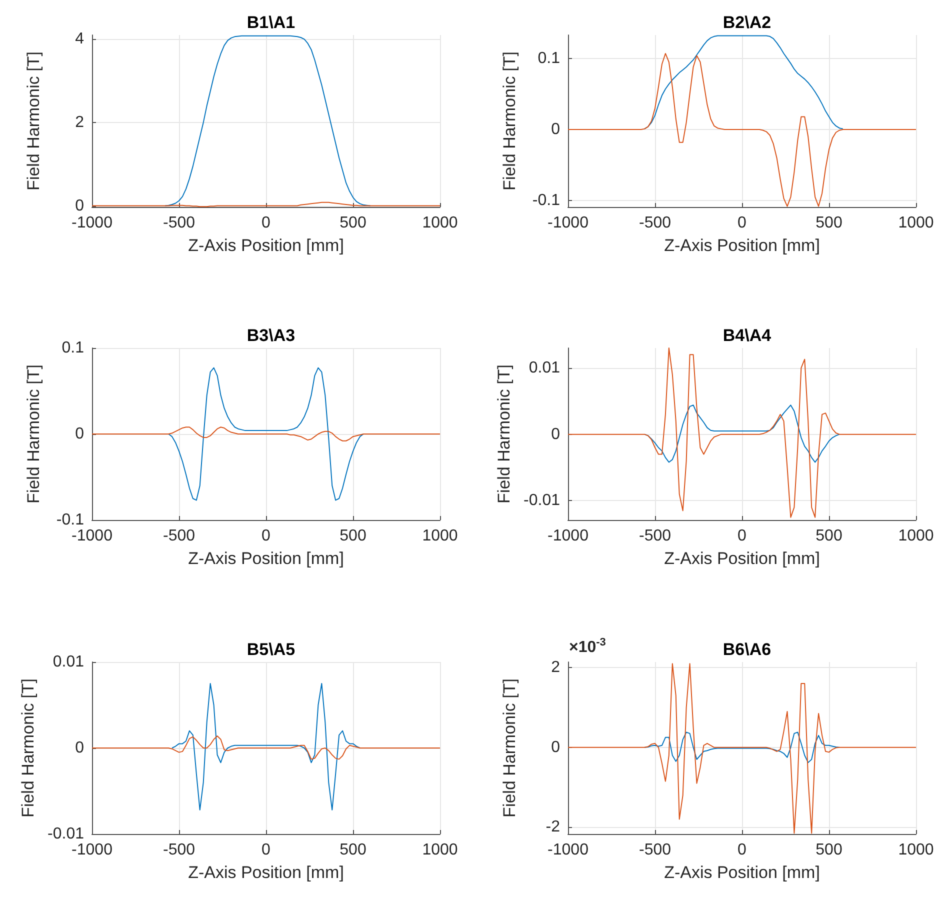  Describe the element at coordinates (271, 22) in the screenshot. I see `chart-title: B1\A1` at that location.